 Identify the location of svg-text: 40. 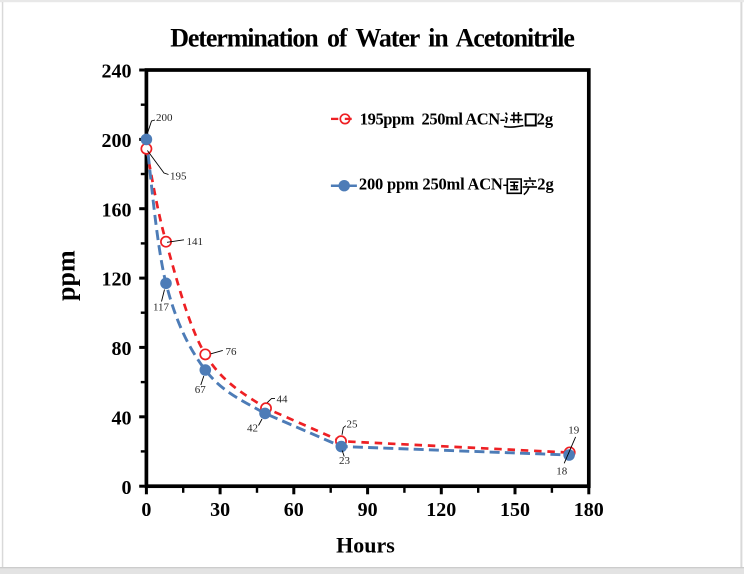
(122, 418).